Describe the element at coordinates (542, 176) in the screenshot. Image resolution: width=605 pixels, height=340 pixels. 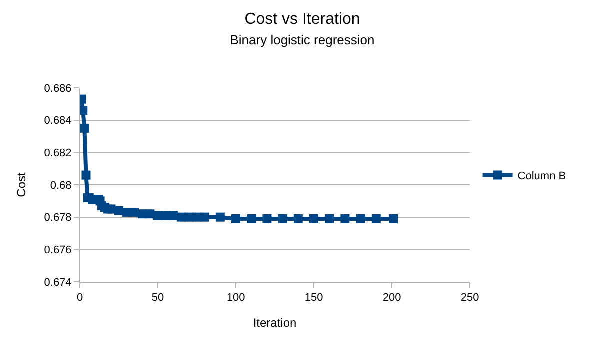
I see `legend-label: Column B` at that location.